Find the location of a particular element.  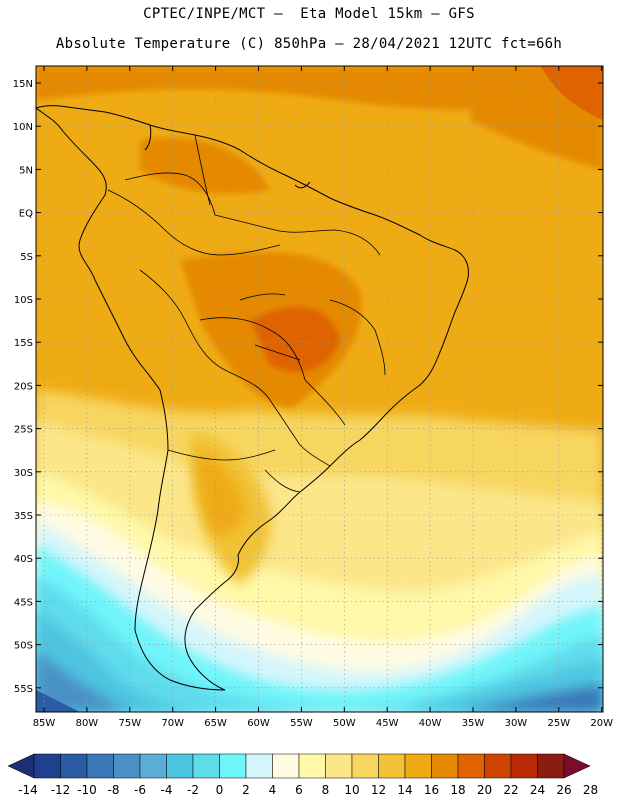

lat-label: 50S is located at coordinates (23, 646).